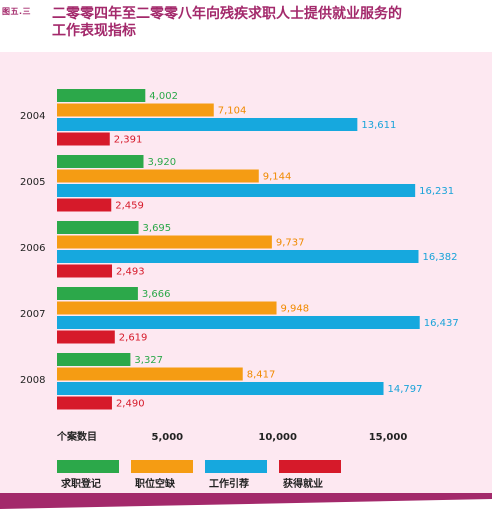 This screenshot has height=513, width=492. Describe the element at coordinates (130, 404) in the screenshot. I see `data-label-2008-series-4: 2,490` at that location.